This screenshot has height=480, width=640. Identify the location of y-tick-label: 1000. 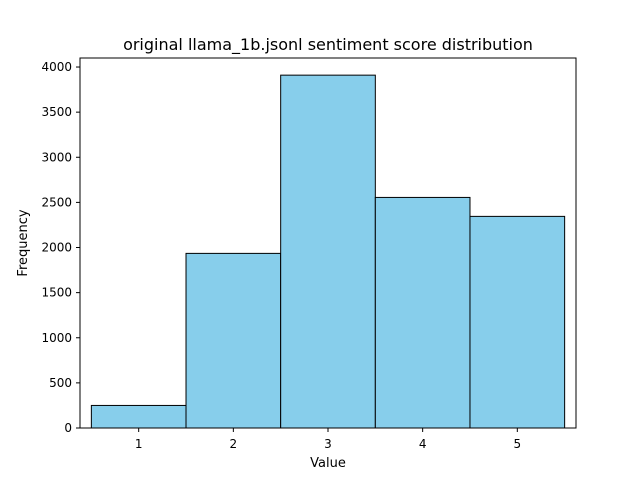
(56, 338).